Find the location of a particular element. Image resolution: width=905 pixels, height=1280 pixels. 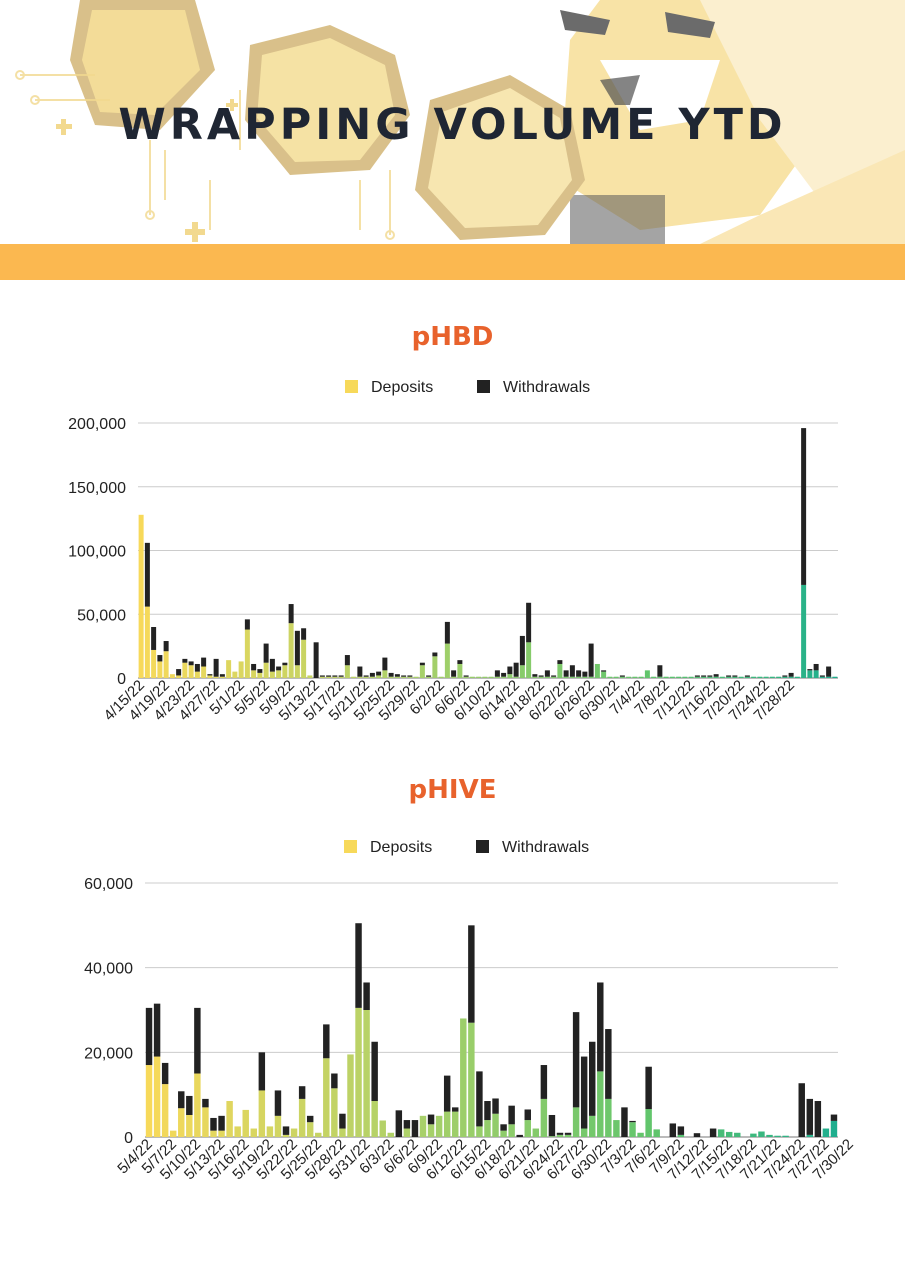

y-tick-label: 50,000 is located at coordinates (101, 615).